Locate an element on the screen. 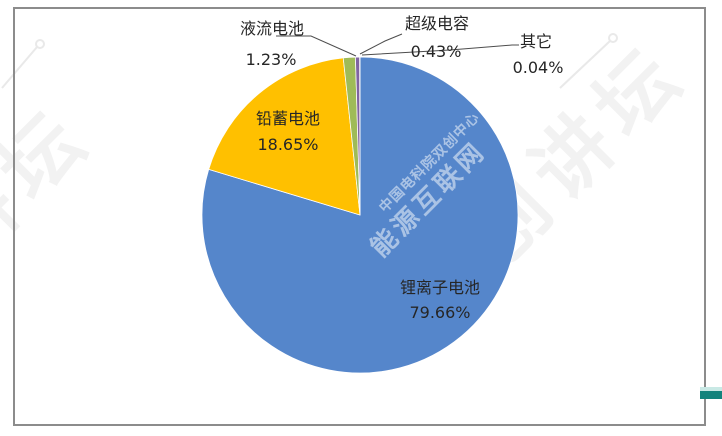 The width and height of the screenshot is (722, 436). label-lead-acid-name: 铅蓄电池 is located at coordinates (288, 118).